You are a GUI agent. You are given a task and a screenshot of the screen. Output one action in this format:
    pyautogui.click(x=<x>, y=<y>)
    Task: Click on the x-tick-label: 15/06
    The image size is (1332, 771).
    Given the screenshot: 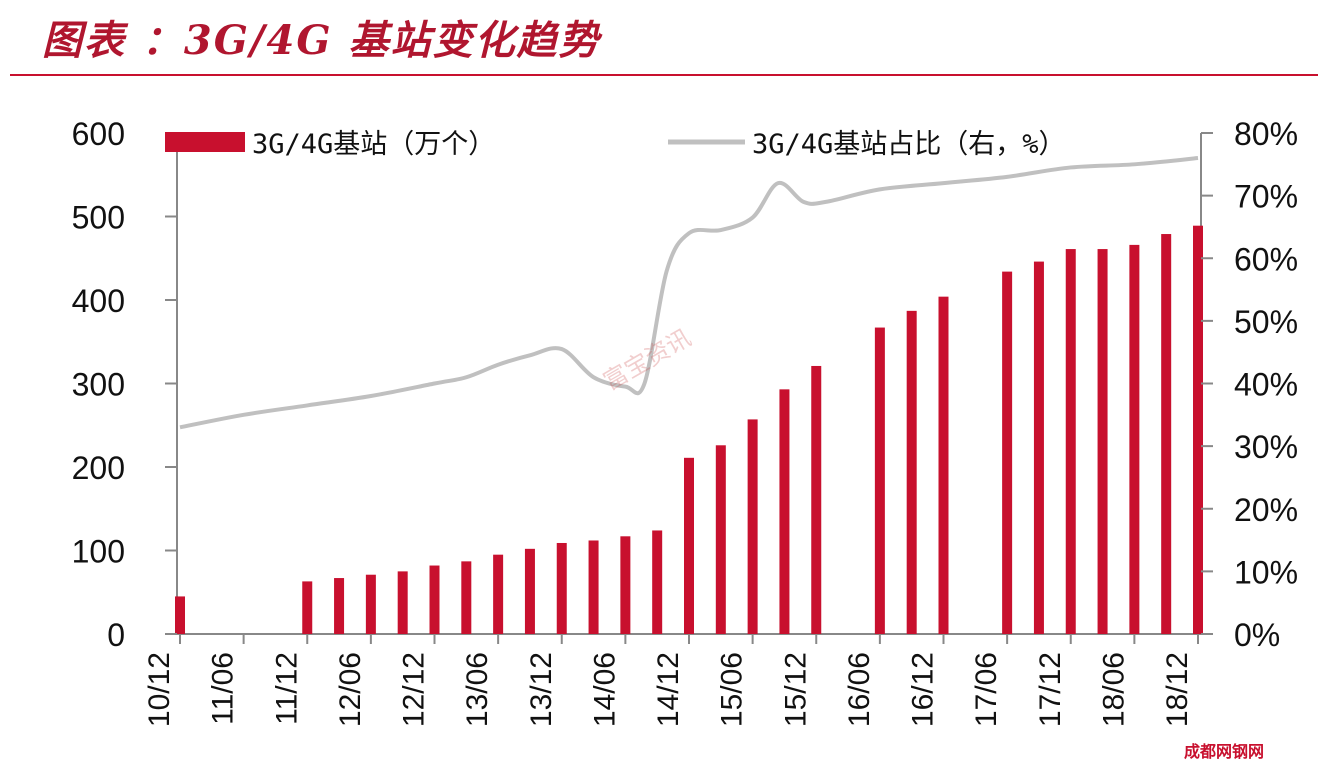 What is the action you would take?
    pyautogui.click(x=732, y=689)
    